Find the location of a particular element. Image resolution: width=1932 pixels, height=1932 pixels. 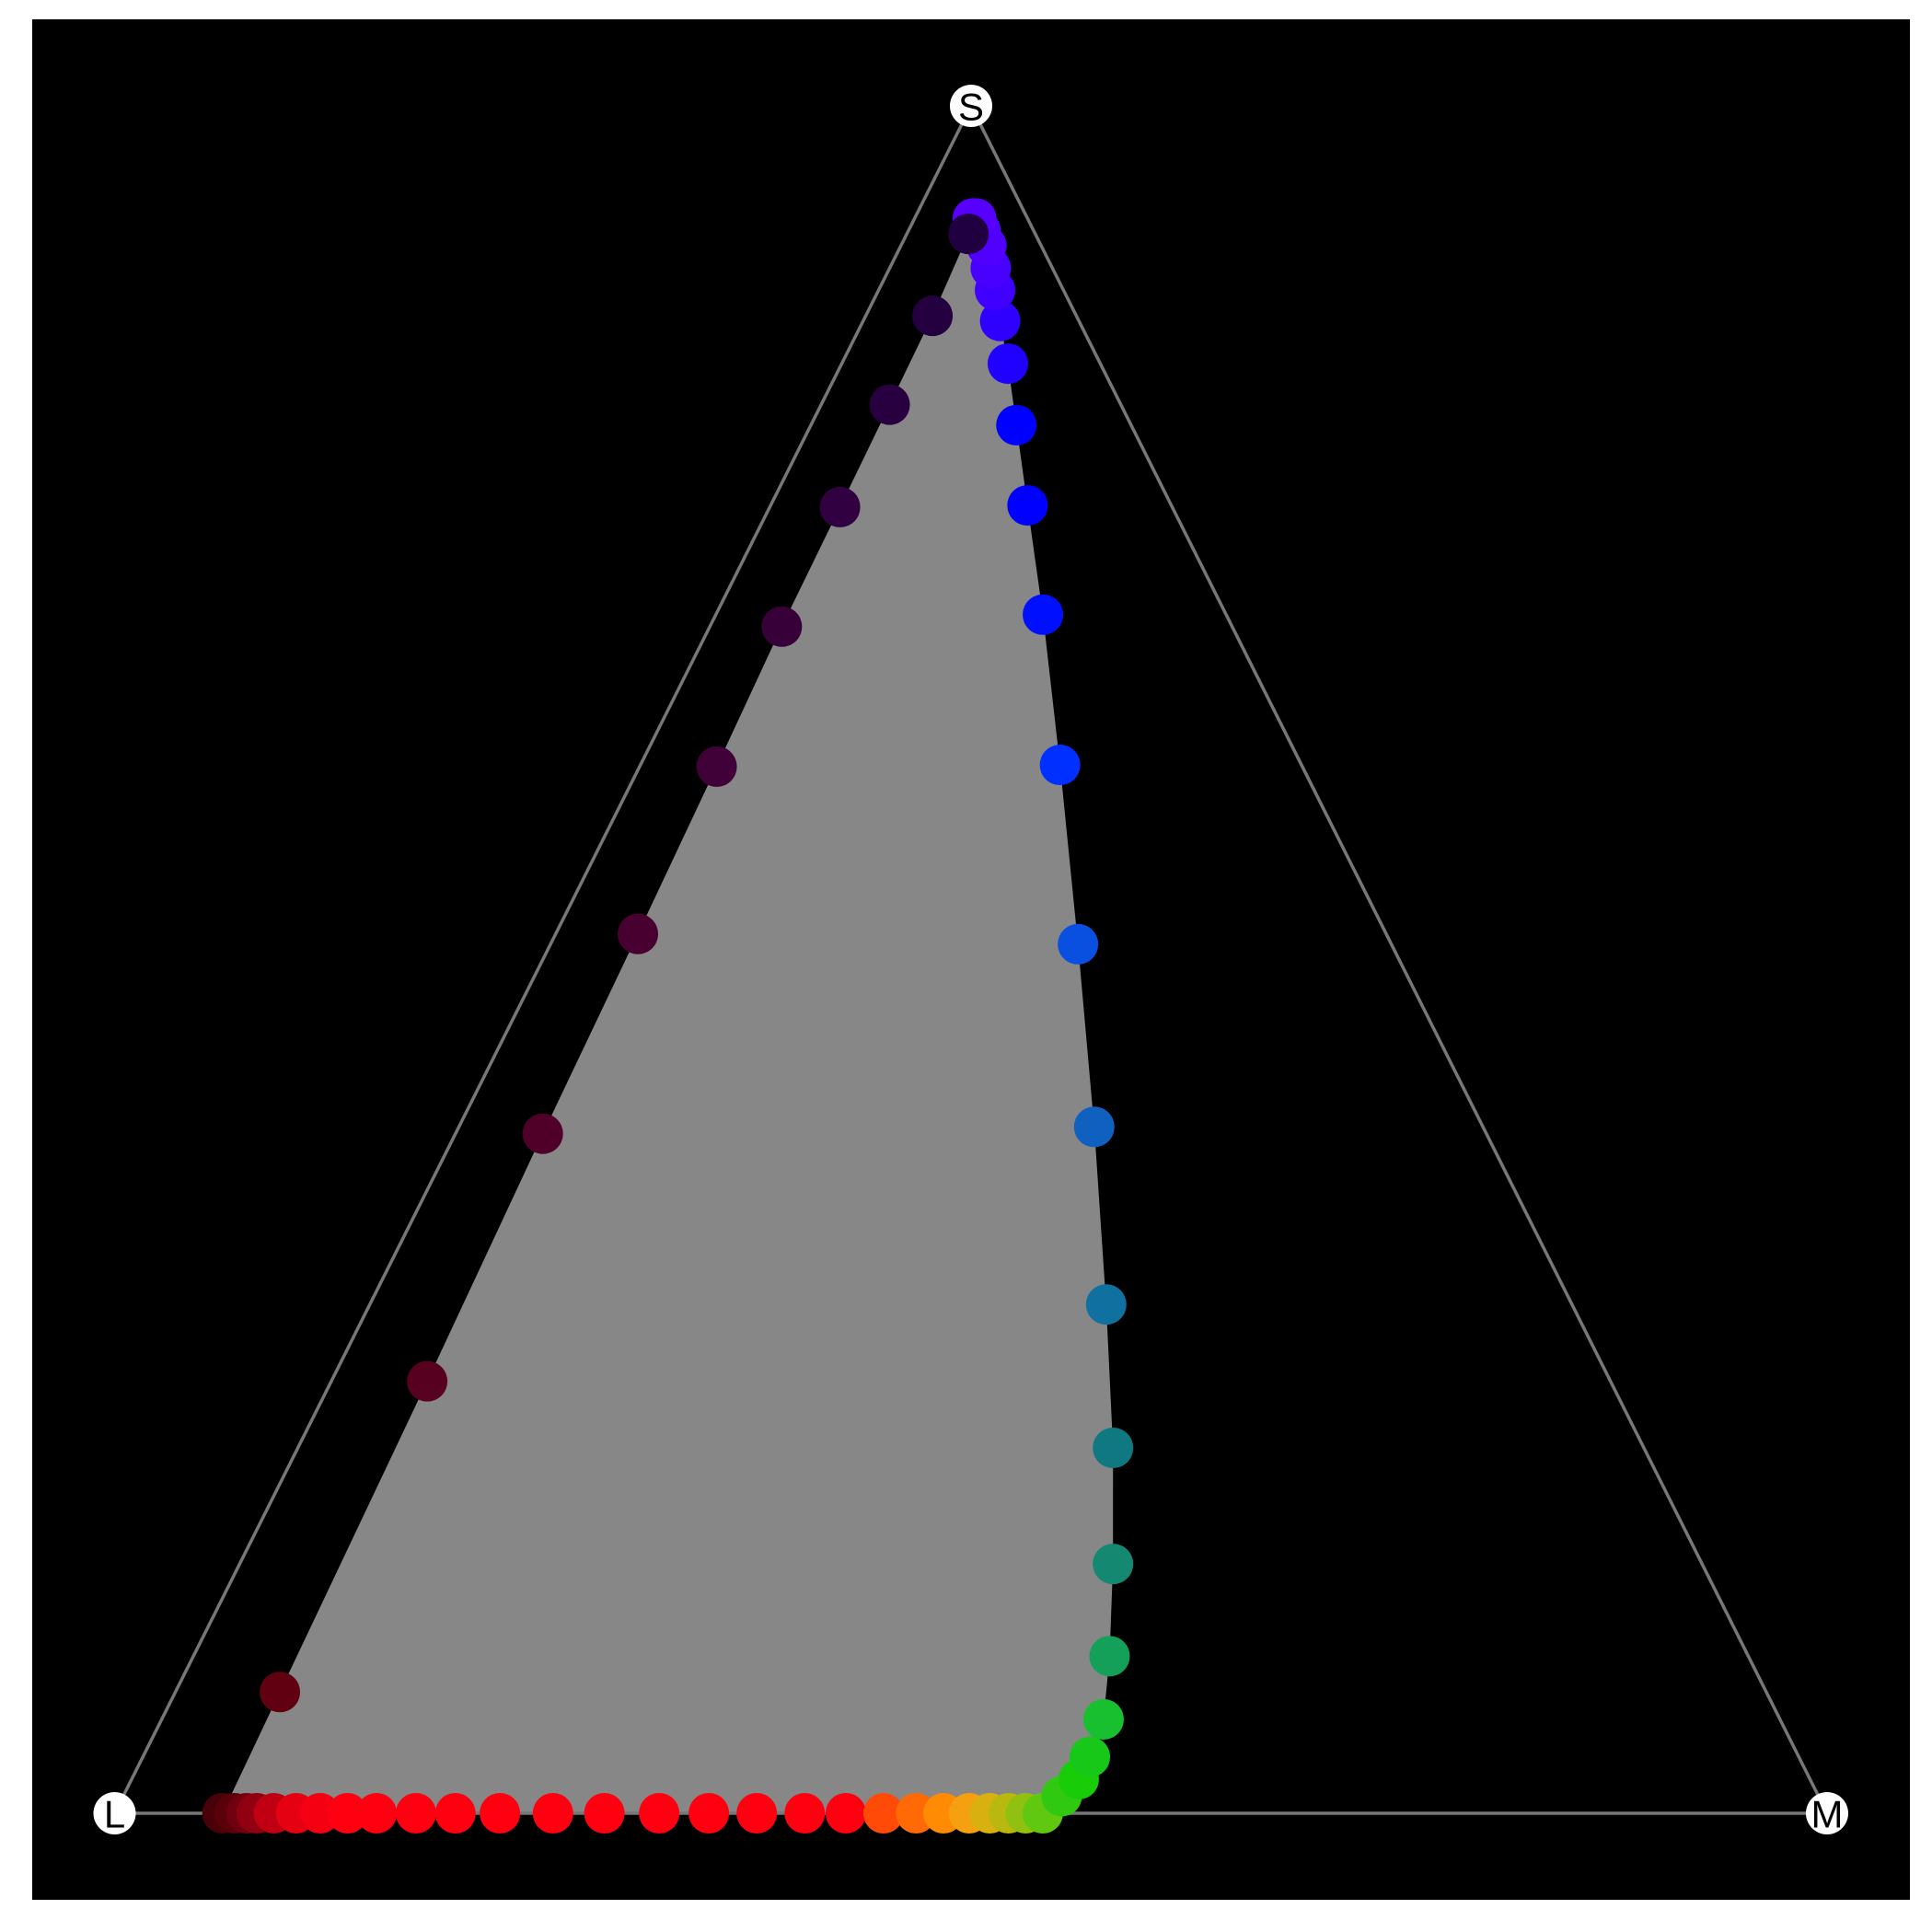

corner-label: M is located at coordinates (1828, 1815).